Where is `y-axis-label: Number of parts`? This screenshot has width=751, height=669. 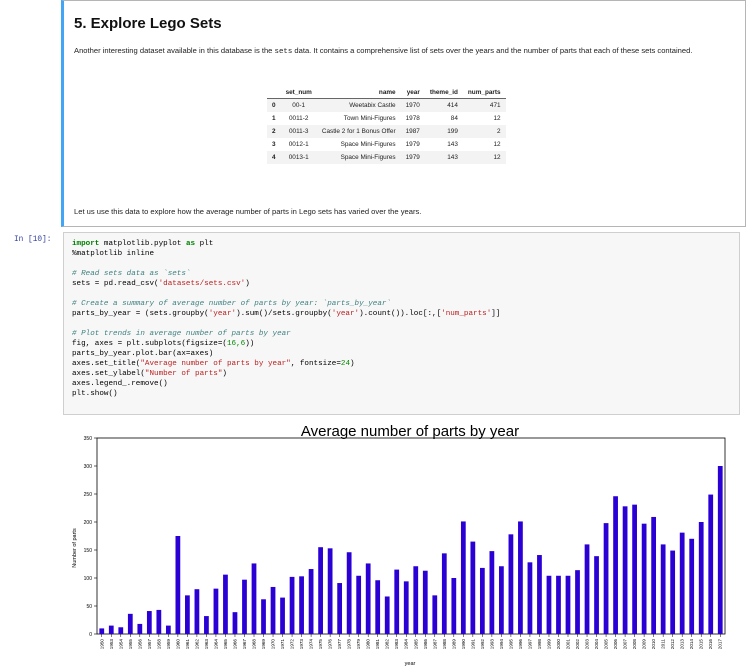 y-axis-label: Number of parts is located at coordinates (75, 548).